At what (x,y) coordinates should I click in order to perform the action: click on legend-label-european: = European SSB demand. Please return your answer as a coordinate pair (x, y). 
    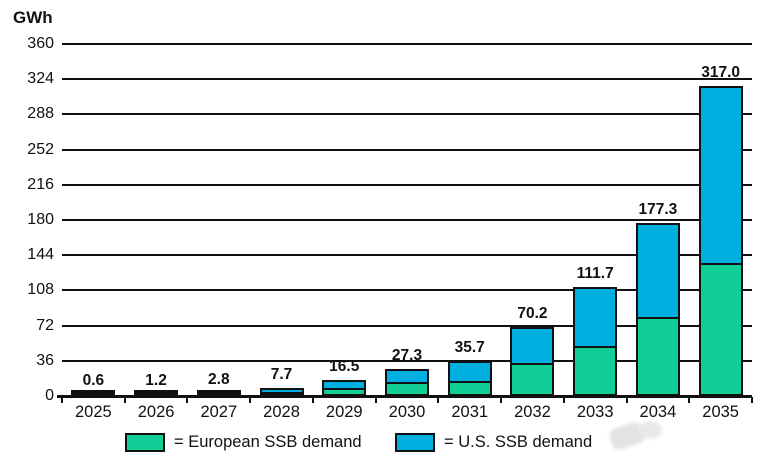
    Looking at the image, I should click on (268, 442).